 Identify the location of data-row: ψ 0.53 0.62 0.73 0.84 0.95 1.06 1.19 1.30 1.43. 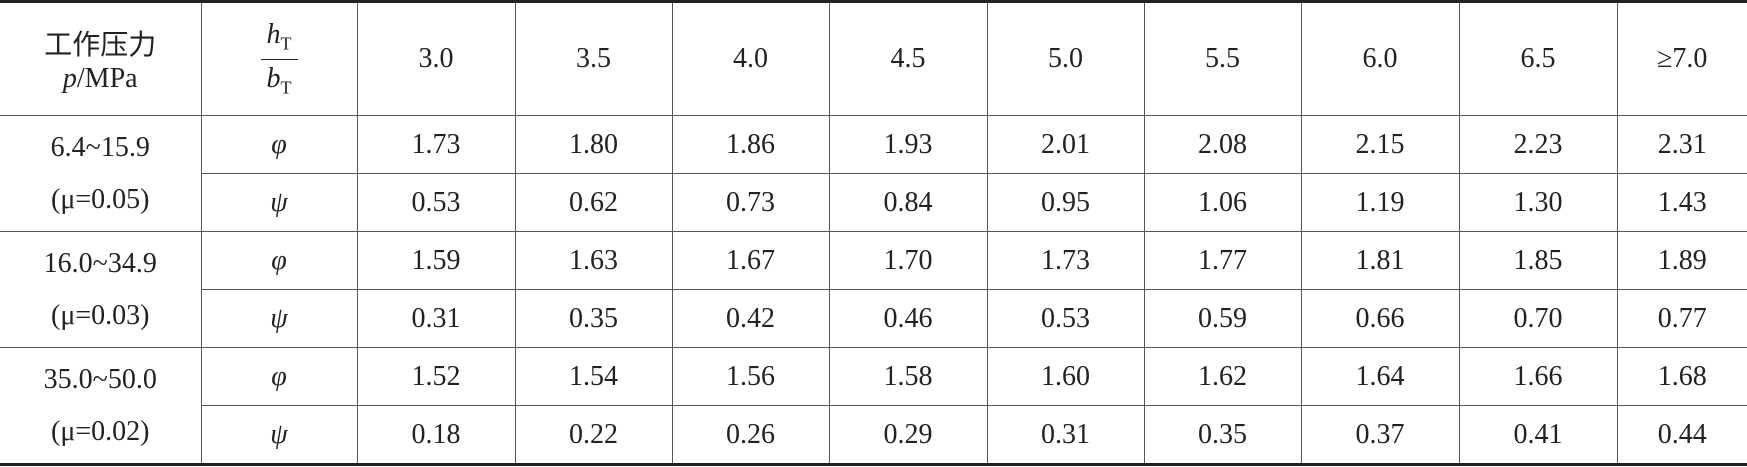
(873, 202).